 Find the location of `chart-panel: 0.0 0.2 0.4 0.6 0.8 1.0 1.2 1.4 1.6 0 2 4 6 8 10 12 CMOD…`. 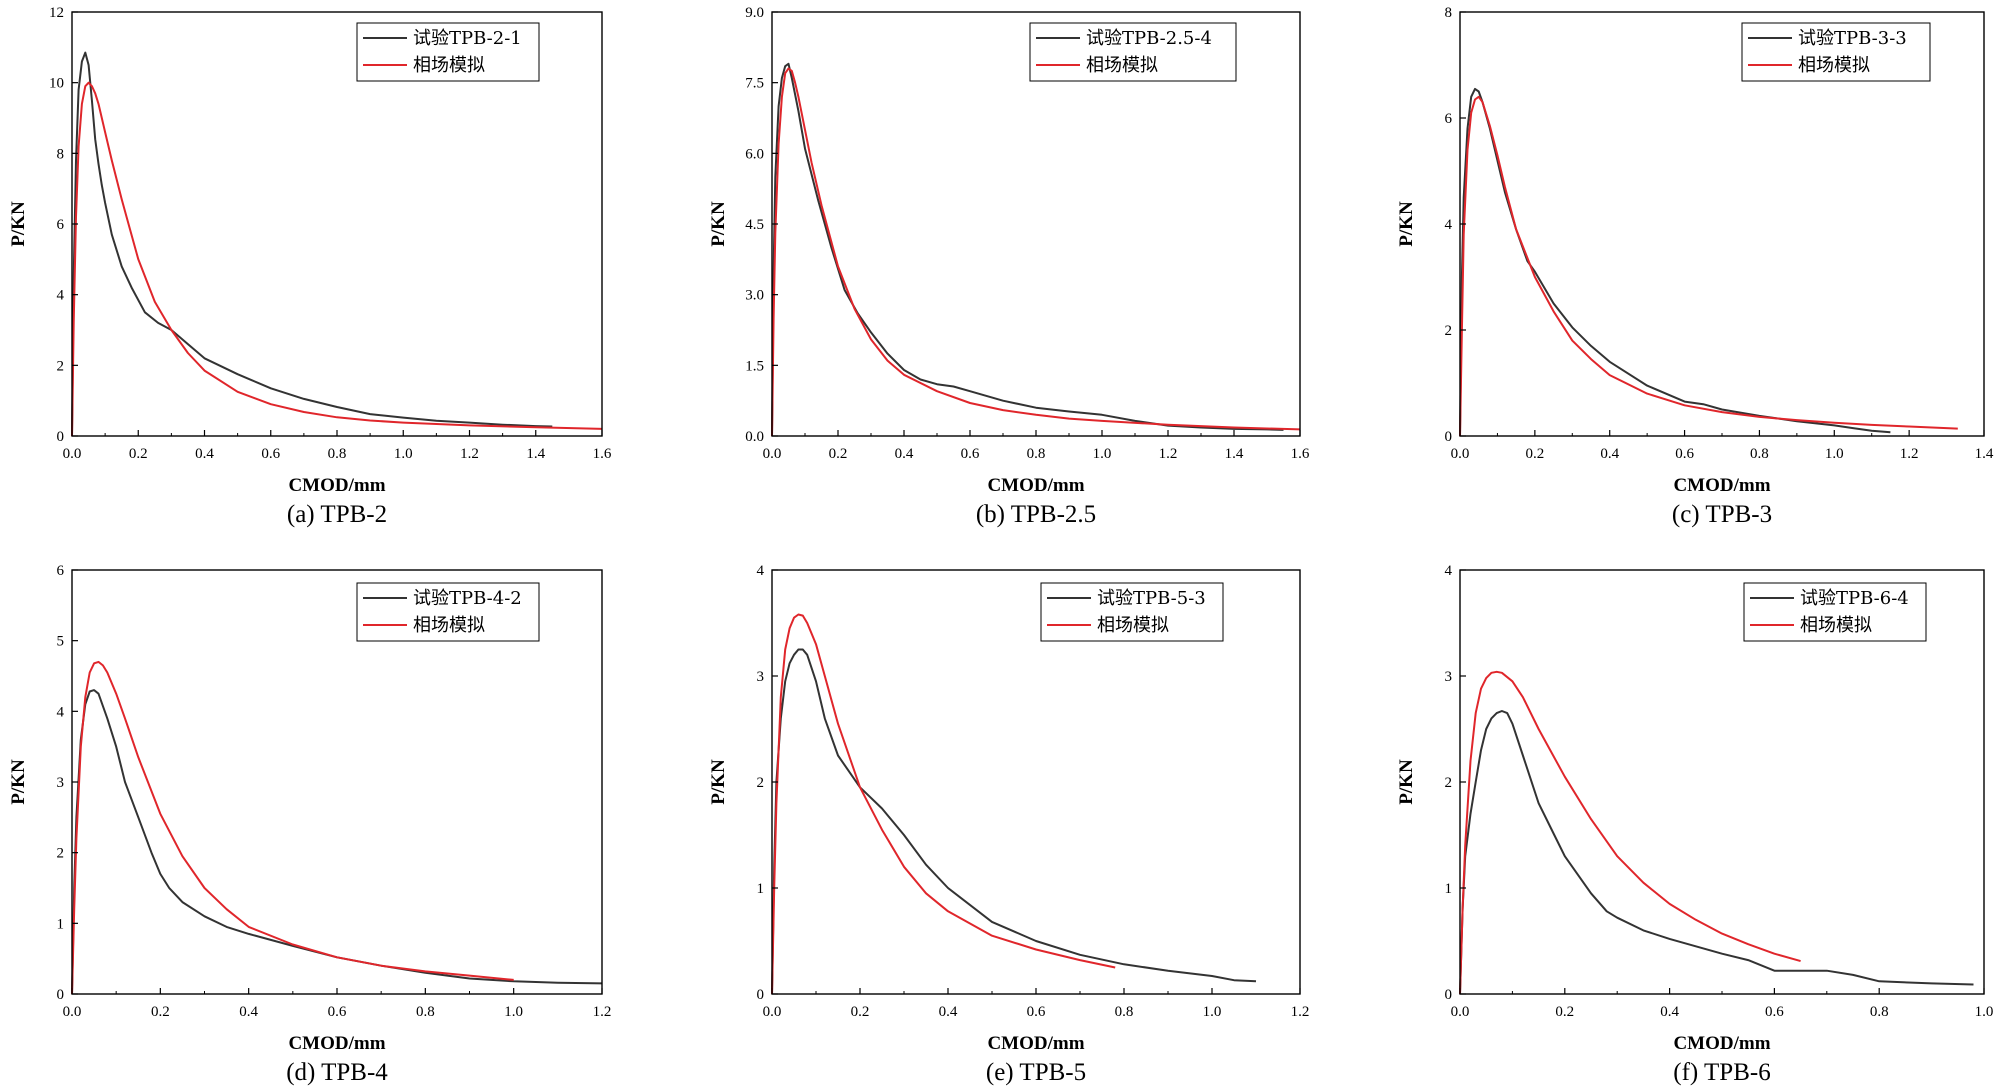

chart-panel: 0.0 0.2 0.4 0.6 0.8 1.0 1.2 1.4 1.6 0 2 4 6 8 10 12 CMOD… is located at coordinates (310, 266).